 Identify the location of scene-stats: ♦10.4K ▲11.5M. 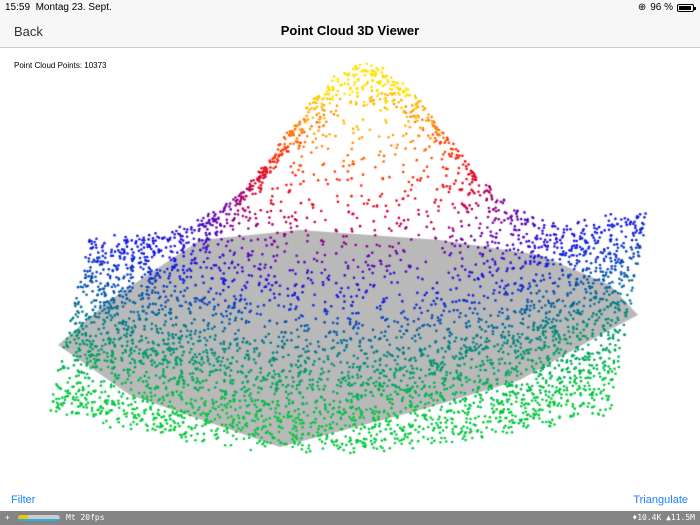
(663, 517).